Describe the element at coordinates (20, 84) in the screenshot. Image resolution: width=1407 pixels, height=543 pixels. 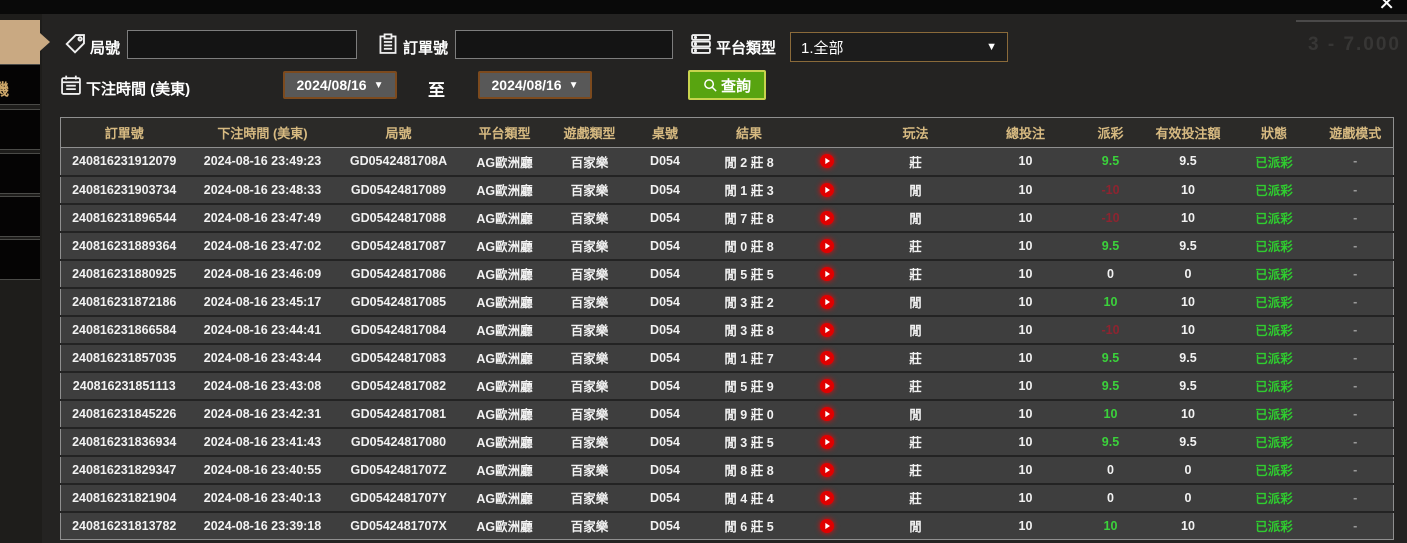
I see `sidebar-item-1: 機` at that location.